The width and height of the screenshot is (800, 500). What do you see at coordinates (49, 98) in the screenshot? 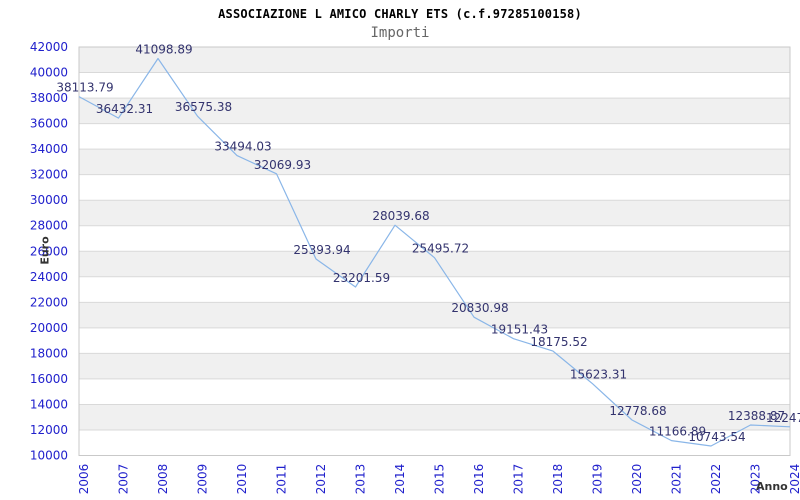
I see `y-tick-label: 38000` at bounding box center [49, 98].